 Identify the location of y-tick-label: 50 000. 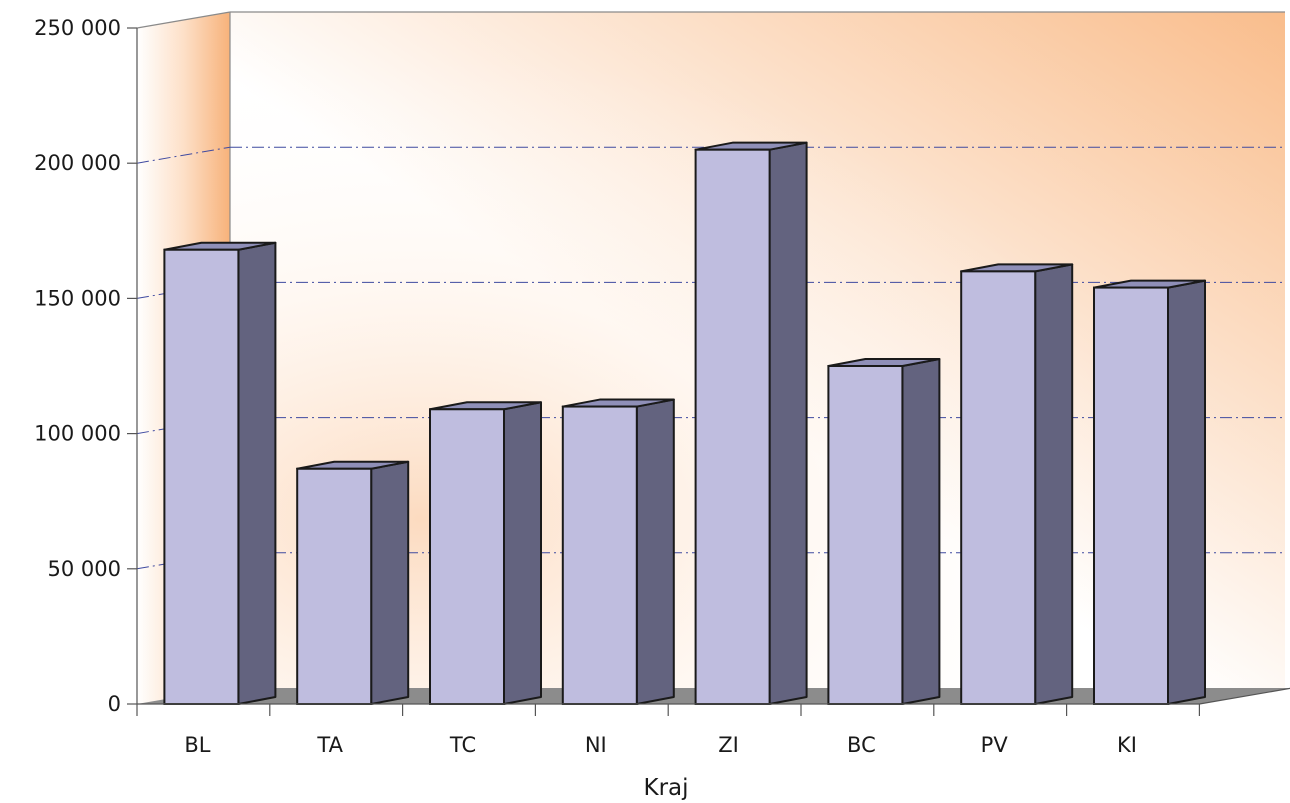
(84, 569).